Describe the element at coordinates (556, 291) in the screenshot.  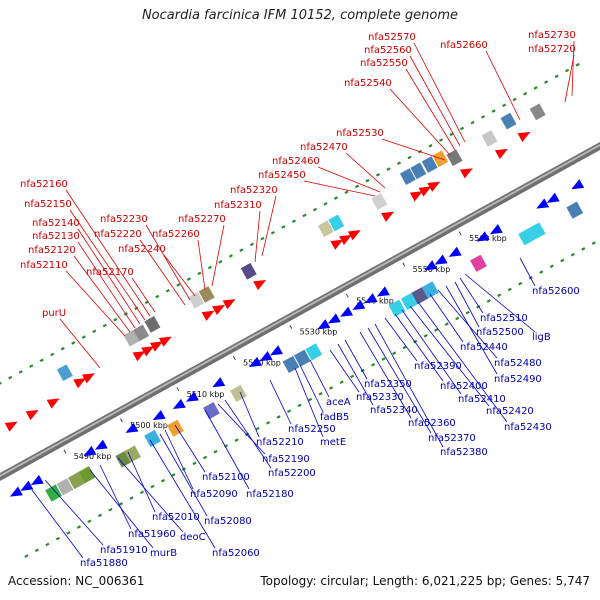
I see `gene-label-reverse: nfa52600` at that location.